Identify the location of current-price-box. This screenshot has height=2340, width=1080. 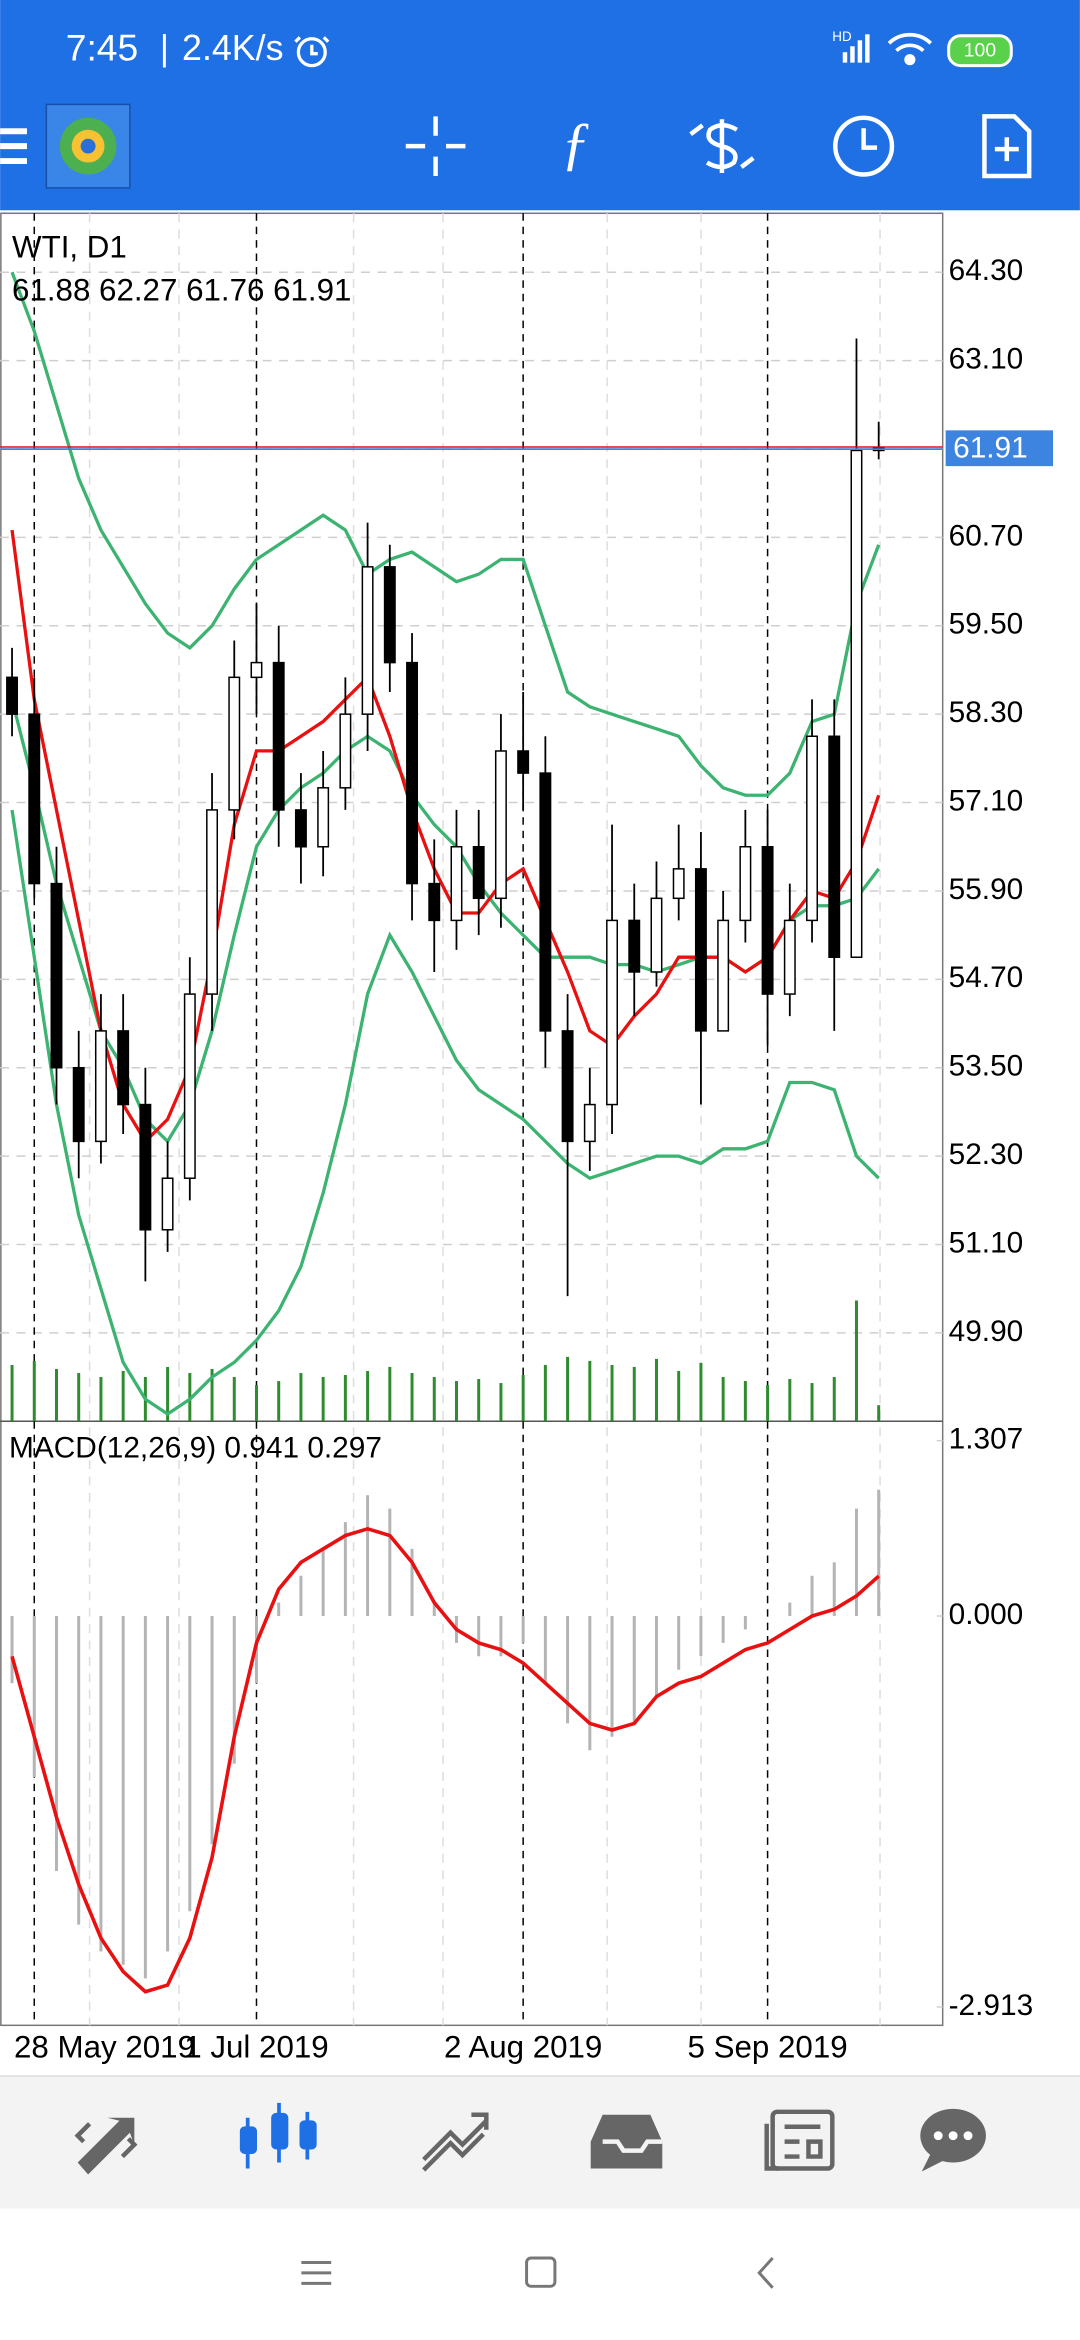
(999, 448).